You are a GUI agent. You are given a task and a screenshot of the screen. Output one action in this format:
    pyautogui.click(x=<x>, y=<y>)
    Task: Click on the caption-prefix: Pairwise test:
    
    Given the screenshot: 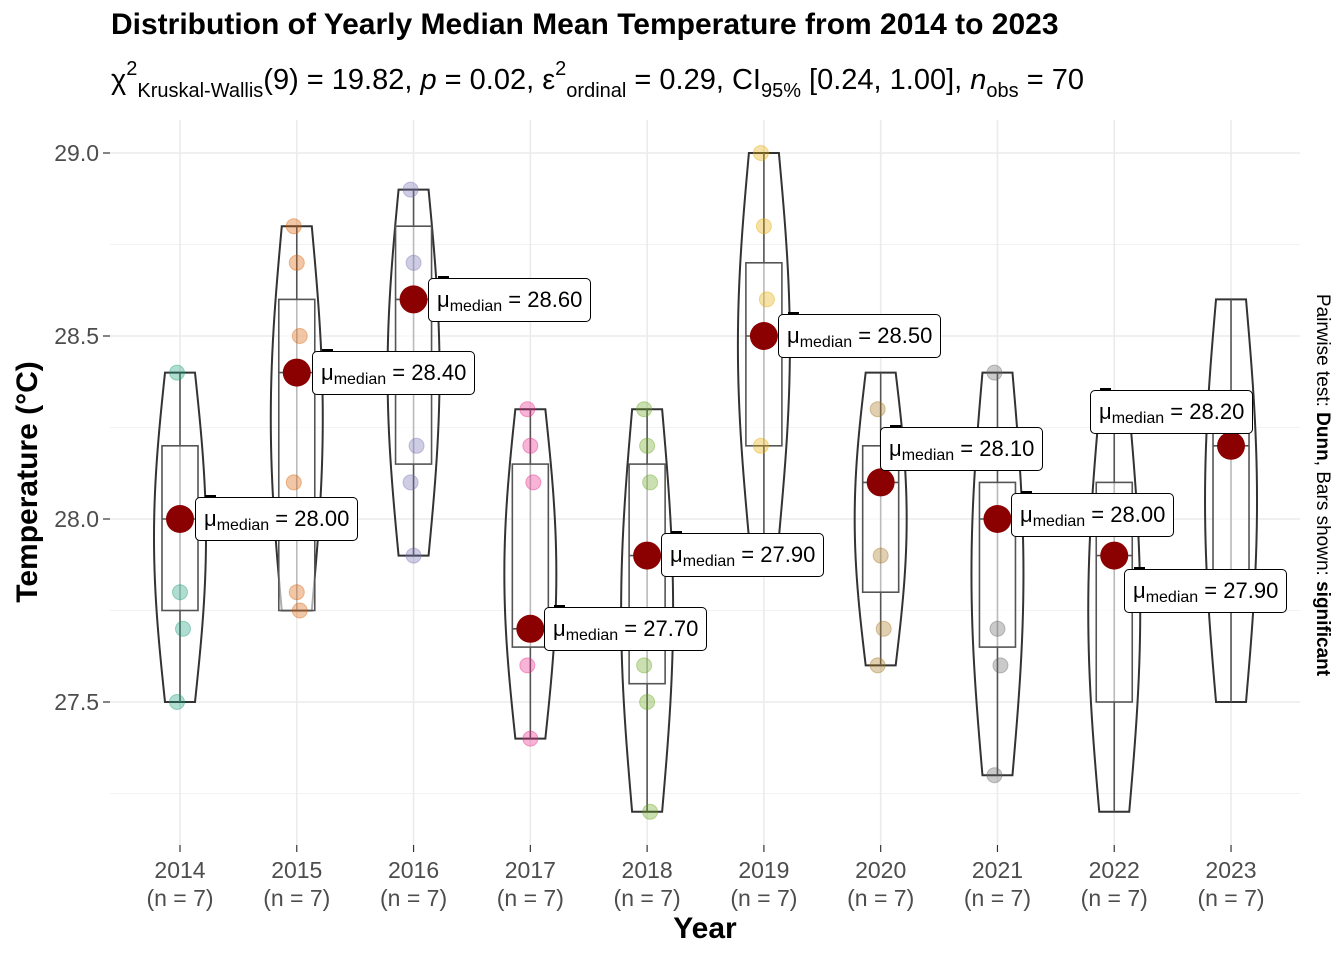 What is the action you would take?
    pyautogui.click(x=1322, y=353)
    